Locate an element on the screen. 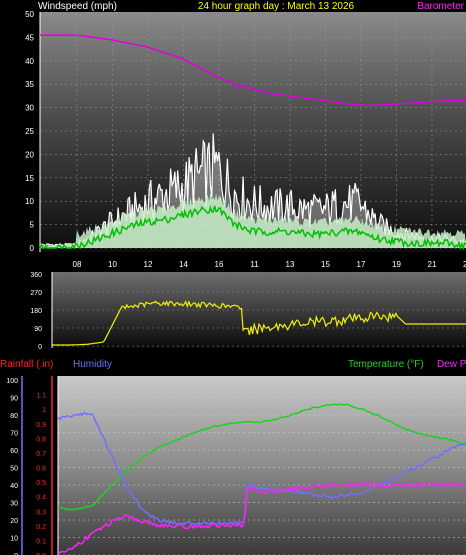 This screenshot has width=466, height=555. wind-y-tick-label: 10 is located at coordinates (29, 201).